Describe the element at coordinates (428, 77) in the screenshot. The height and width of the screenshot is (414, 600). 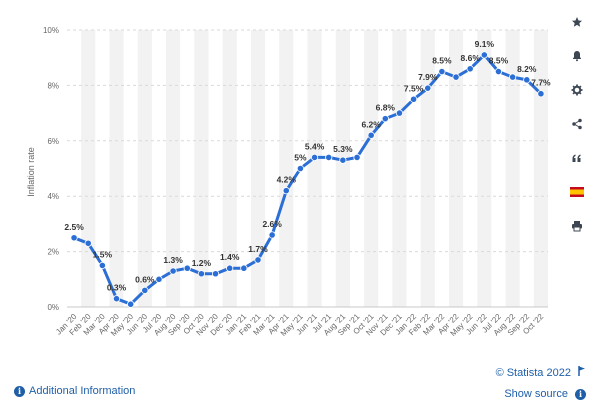
I see `data-label: 7.9%` at that location.